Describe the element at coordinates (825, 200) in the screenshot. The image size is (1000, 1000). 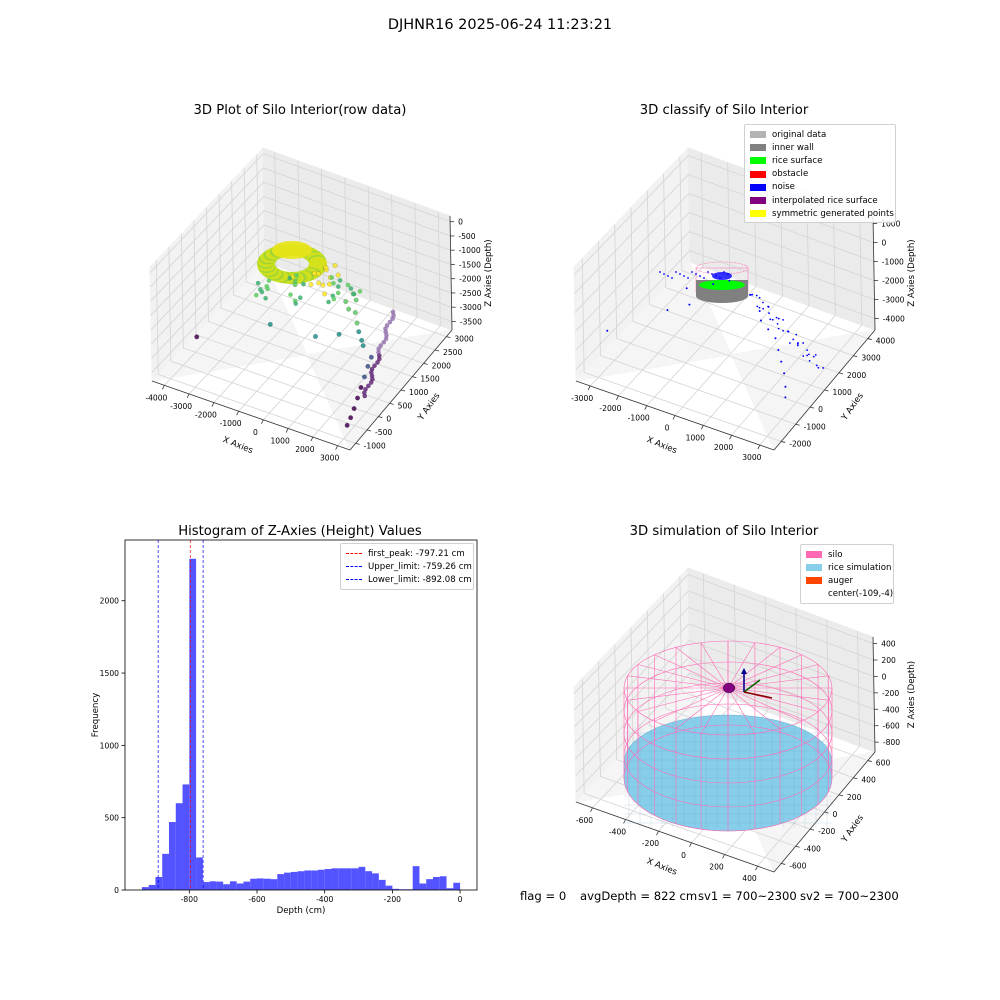
I see `legend-label: interpolated rice surface` at that location.